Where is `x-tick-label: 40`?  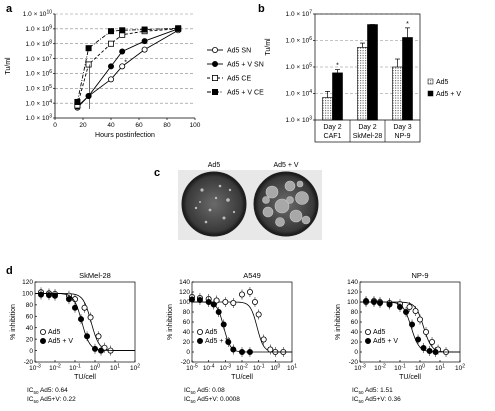
x-tick-label: 40 is located at coordinates (111, 125).